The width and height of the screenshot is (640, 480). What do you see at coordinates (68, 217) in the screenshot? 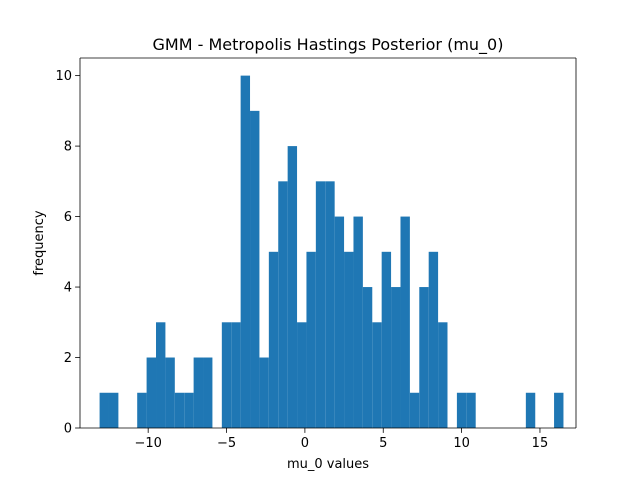
I see `y-tick-label: 6` at bounding box center [68, 217].